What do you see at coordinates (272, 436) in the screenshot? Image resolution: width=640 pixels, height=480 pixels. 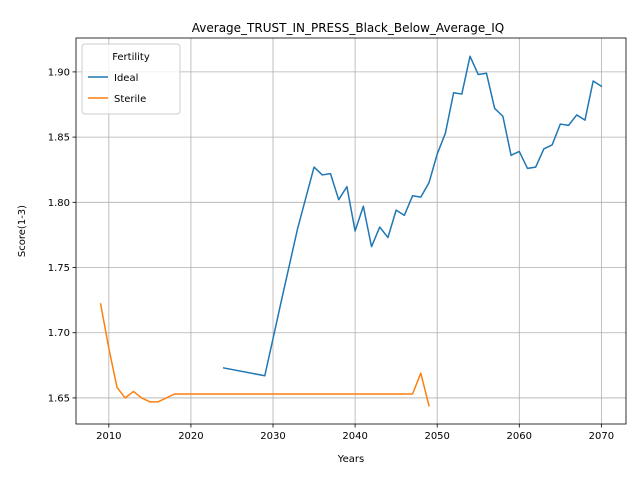 I see `x-tick-label: 2030` at bounding box center [272, 436].